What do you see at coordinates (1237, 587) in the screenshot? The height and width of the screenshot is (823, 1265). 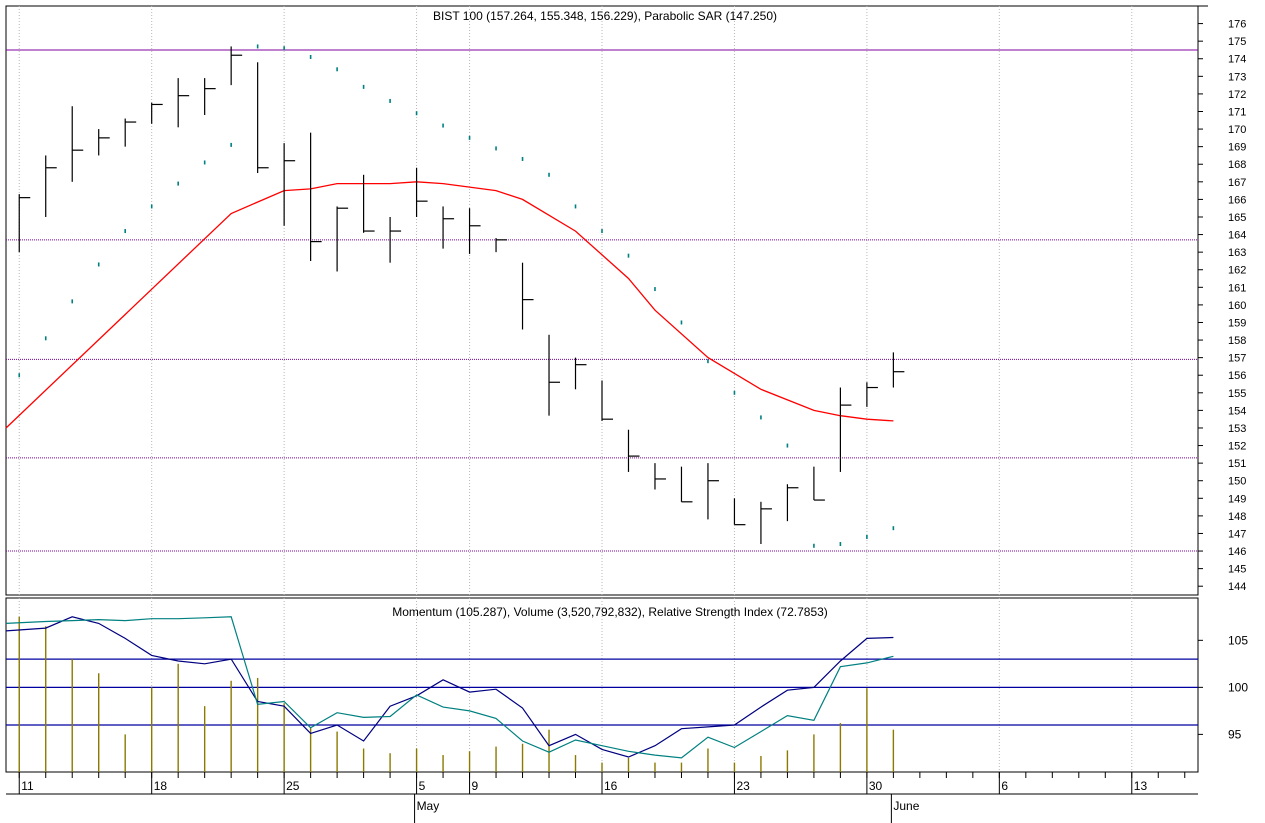 I see `y-tick-label: 144` at bounding box center [1237, 587].